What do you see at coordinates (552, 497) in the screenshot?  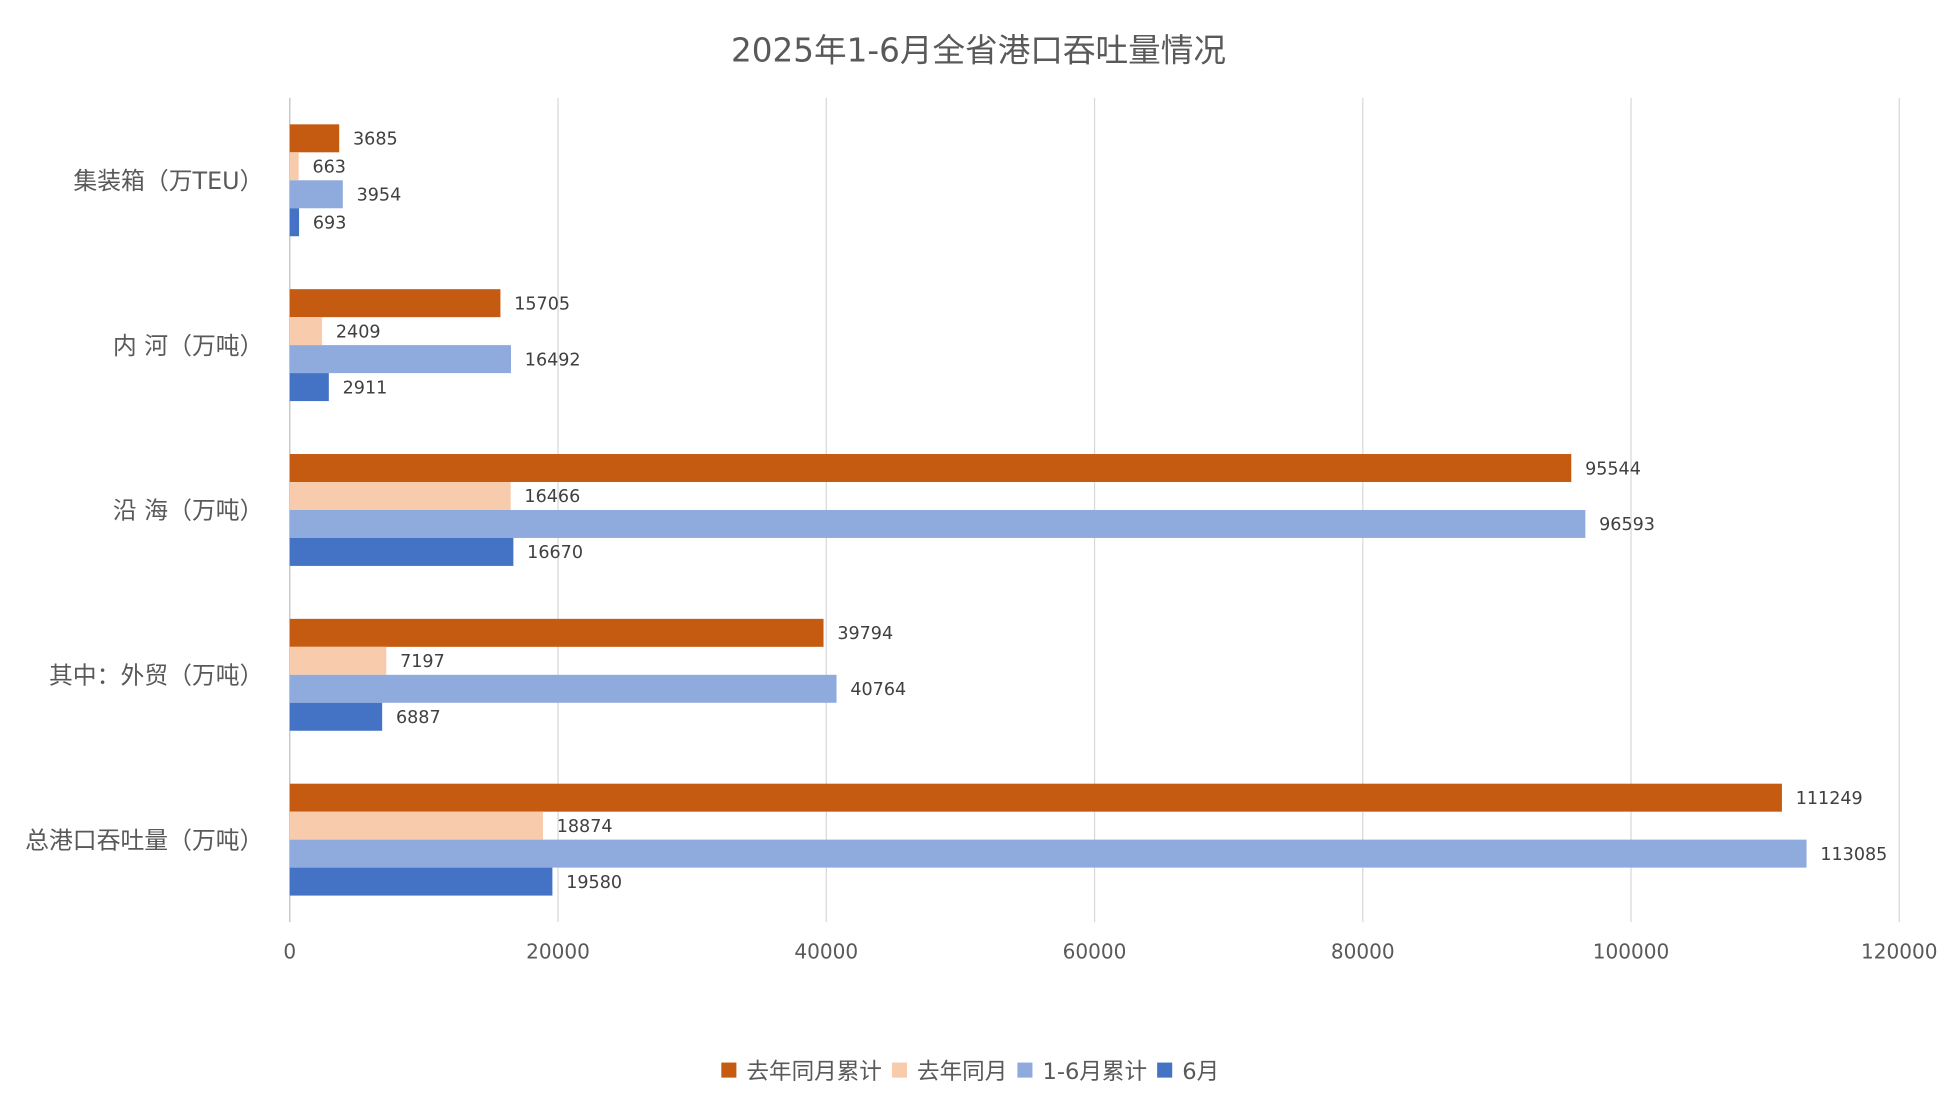 I see `data-label: 16466` at bounding box center [552, 497].